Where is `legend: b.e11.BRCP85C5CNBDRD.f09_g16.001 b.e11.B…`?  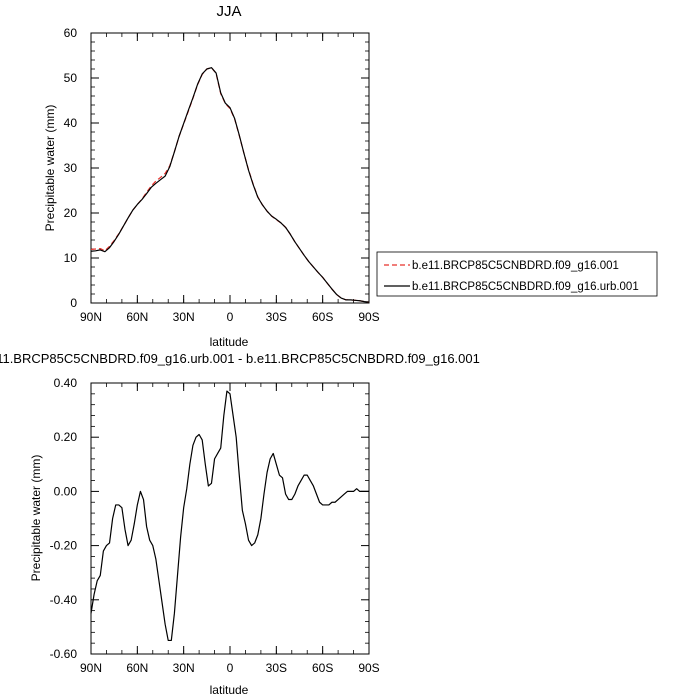
legend: b.e11.BRCP85C5CNBDRD.f09_g16.001 b.e11.B… is located at coordinates (517, 274).